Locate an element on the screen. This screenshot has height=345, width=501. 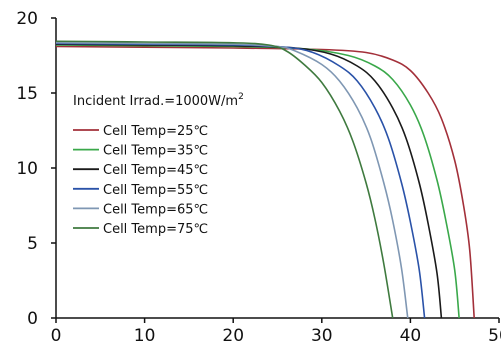
legend-label: Cell Temp=35℃ is located at coordinates (155, 151).